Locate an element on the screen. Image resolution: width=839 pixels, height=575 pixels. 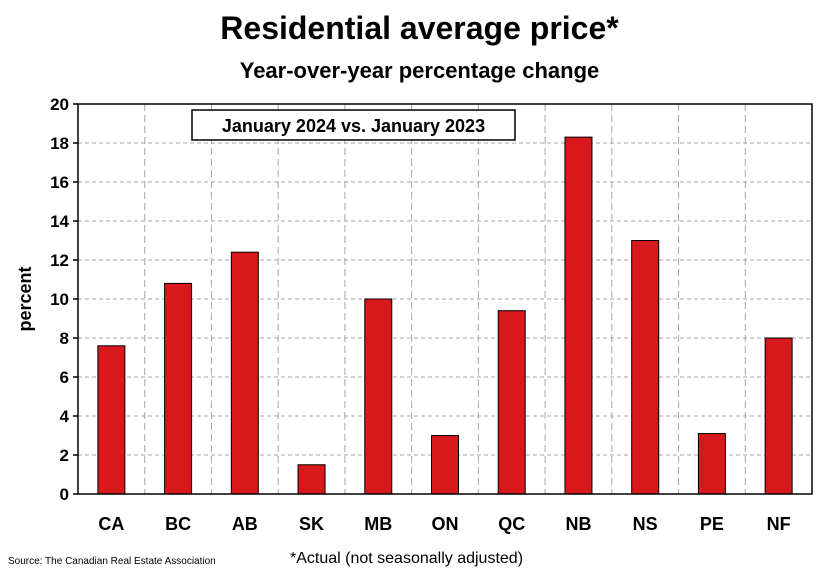
bar-bc is located at coordinates (178, 388).